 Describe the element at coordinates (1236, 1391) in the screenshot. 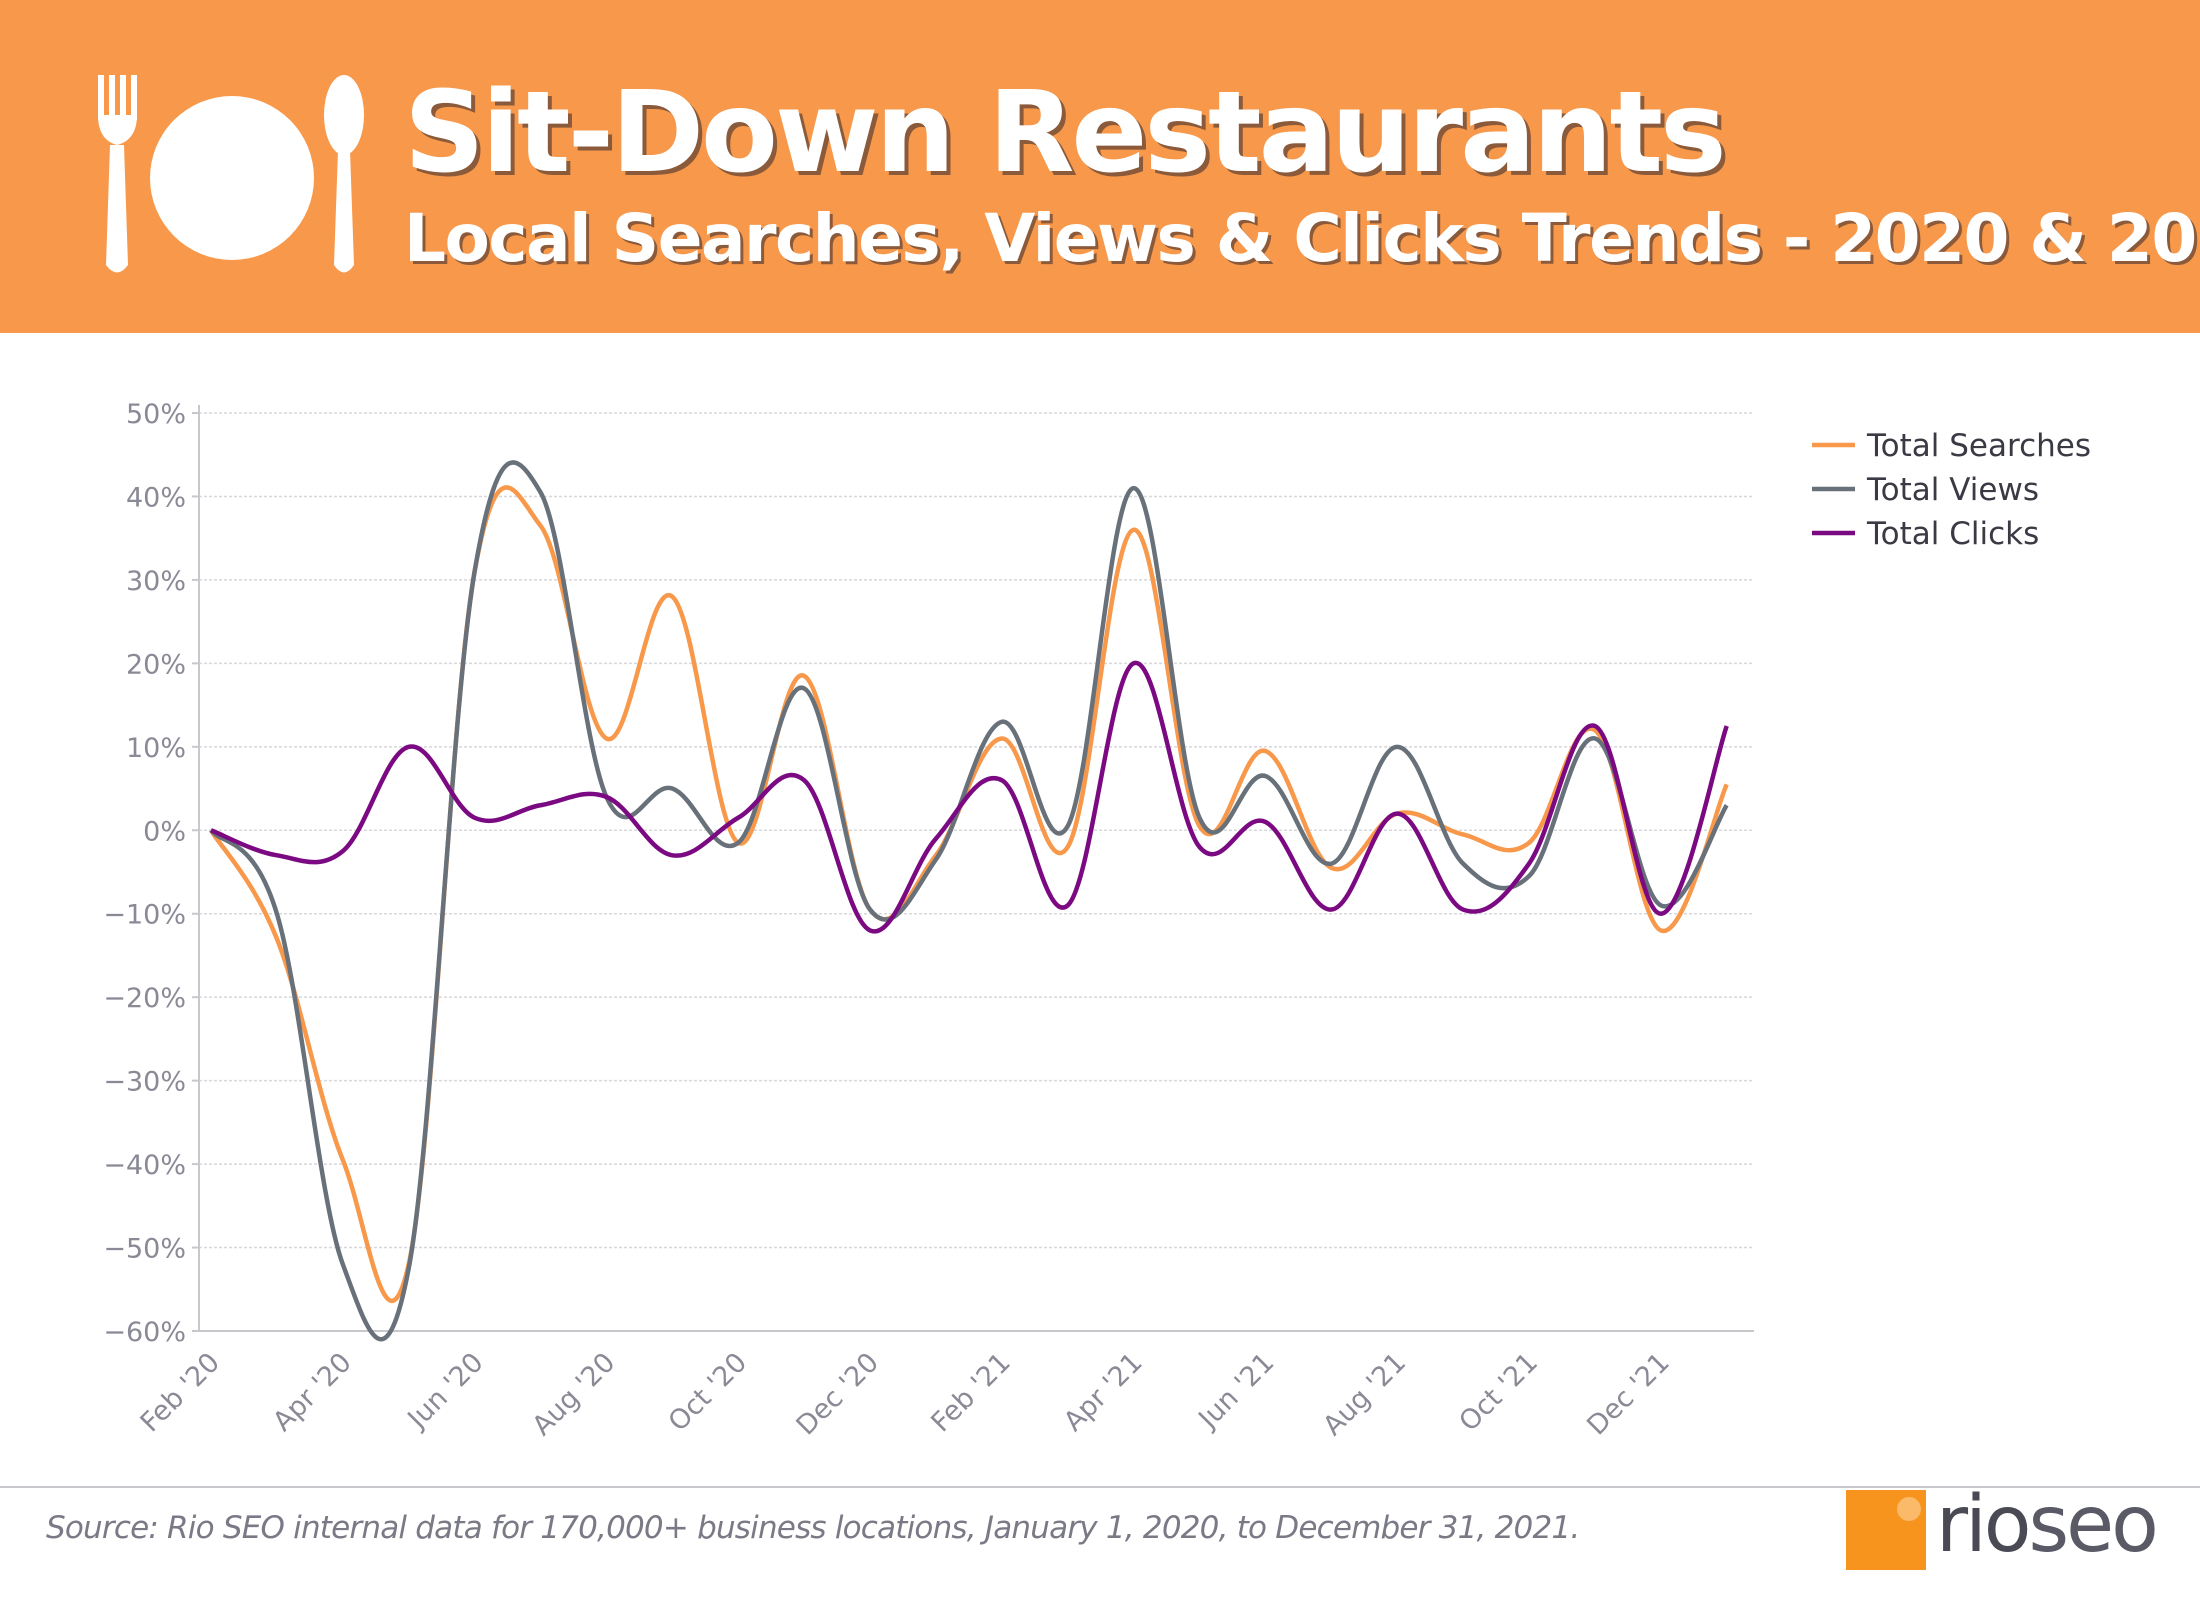

I see `x-tick-label: Jun '21` at that location.